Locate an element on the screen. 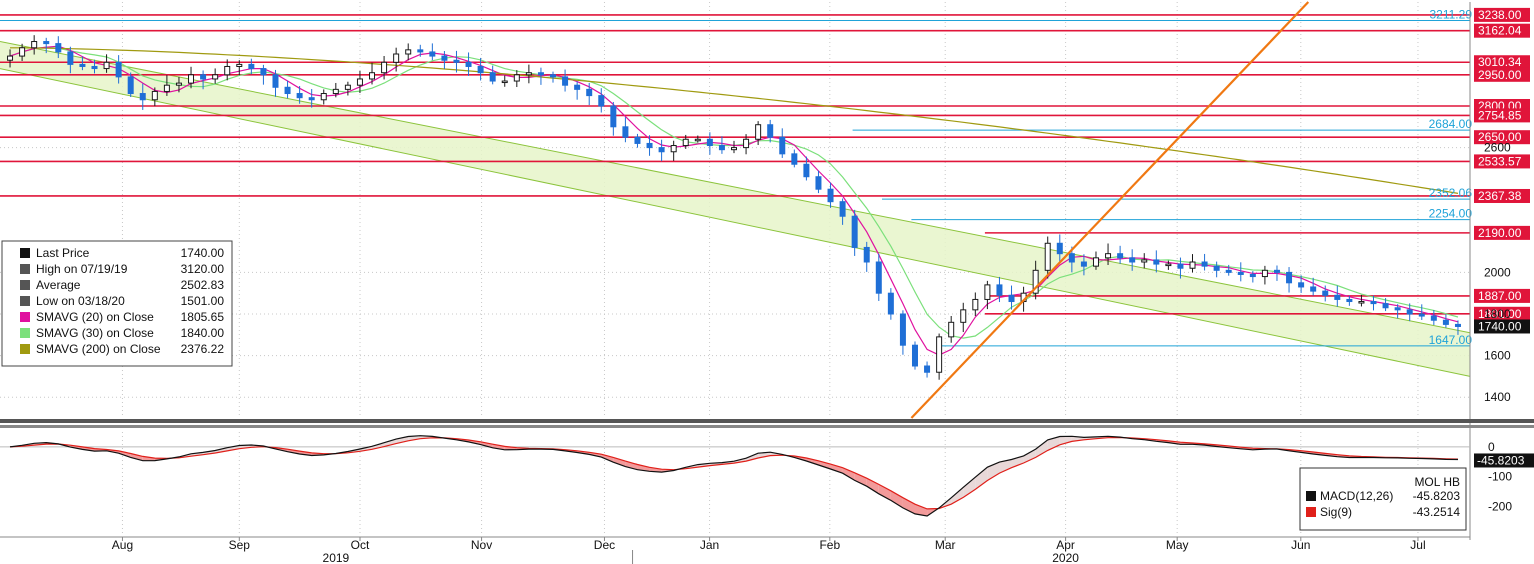  price-legend-label-0: Last Price is located at coordinates (63, 253).